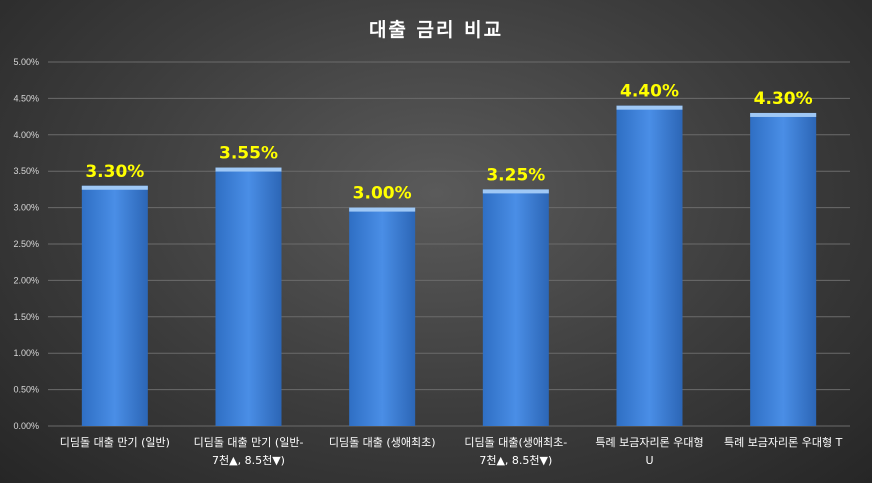  What do you see at coordinates (248, 154) in the screenshot?
I see `data-label: 3.55%` at bounding box center [248, 154].